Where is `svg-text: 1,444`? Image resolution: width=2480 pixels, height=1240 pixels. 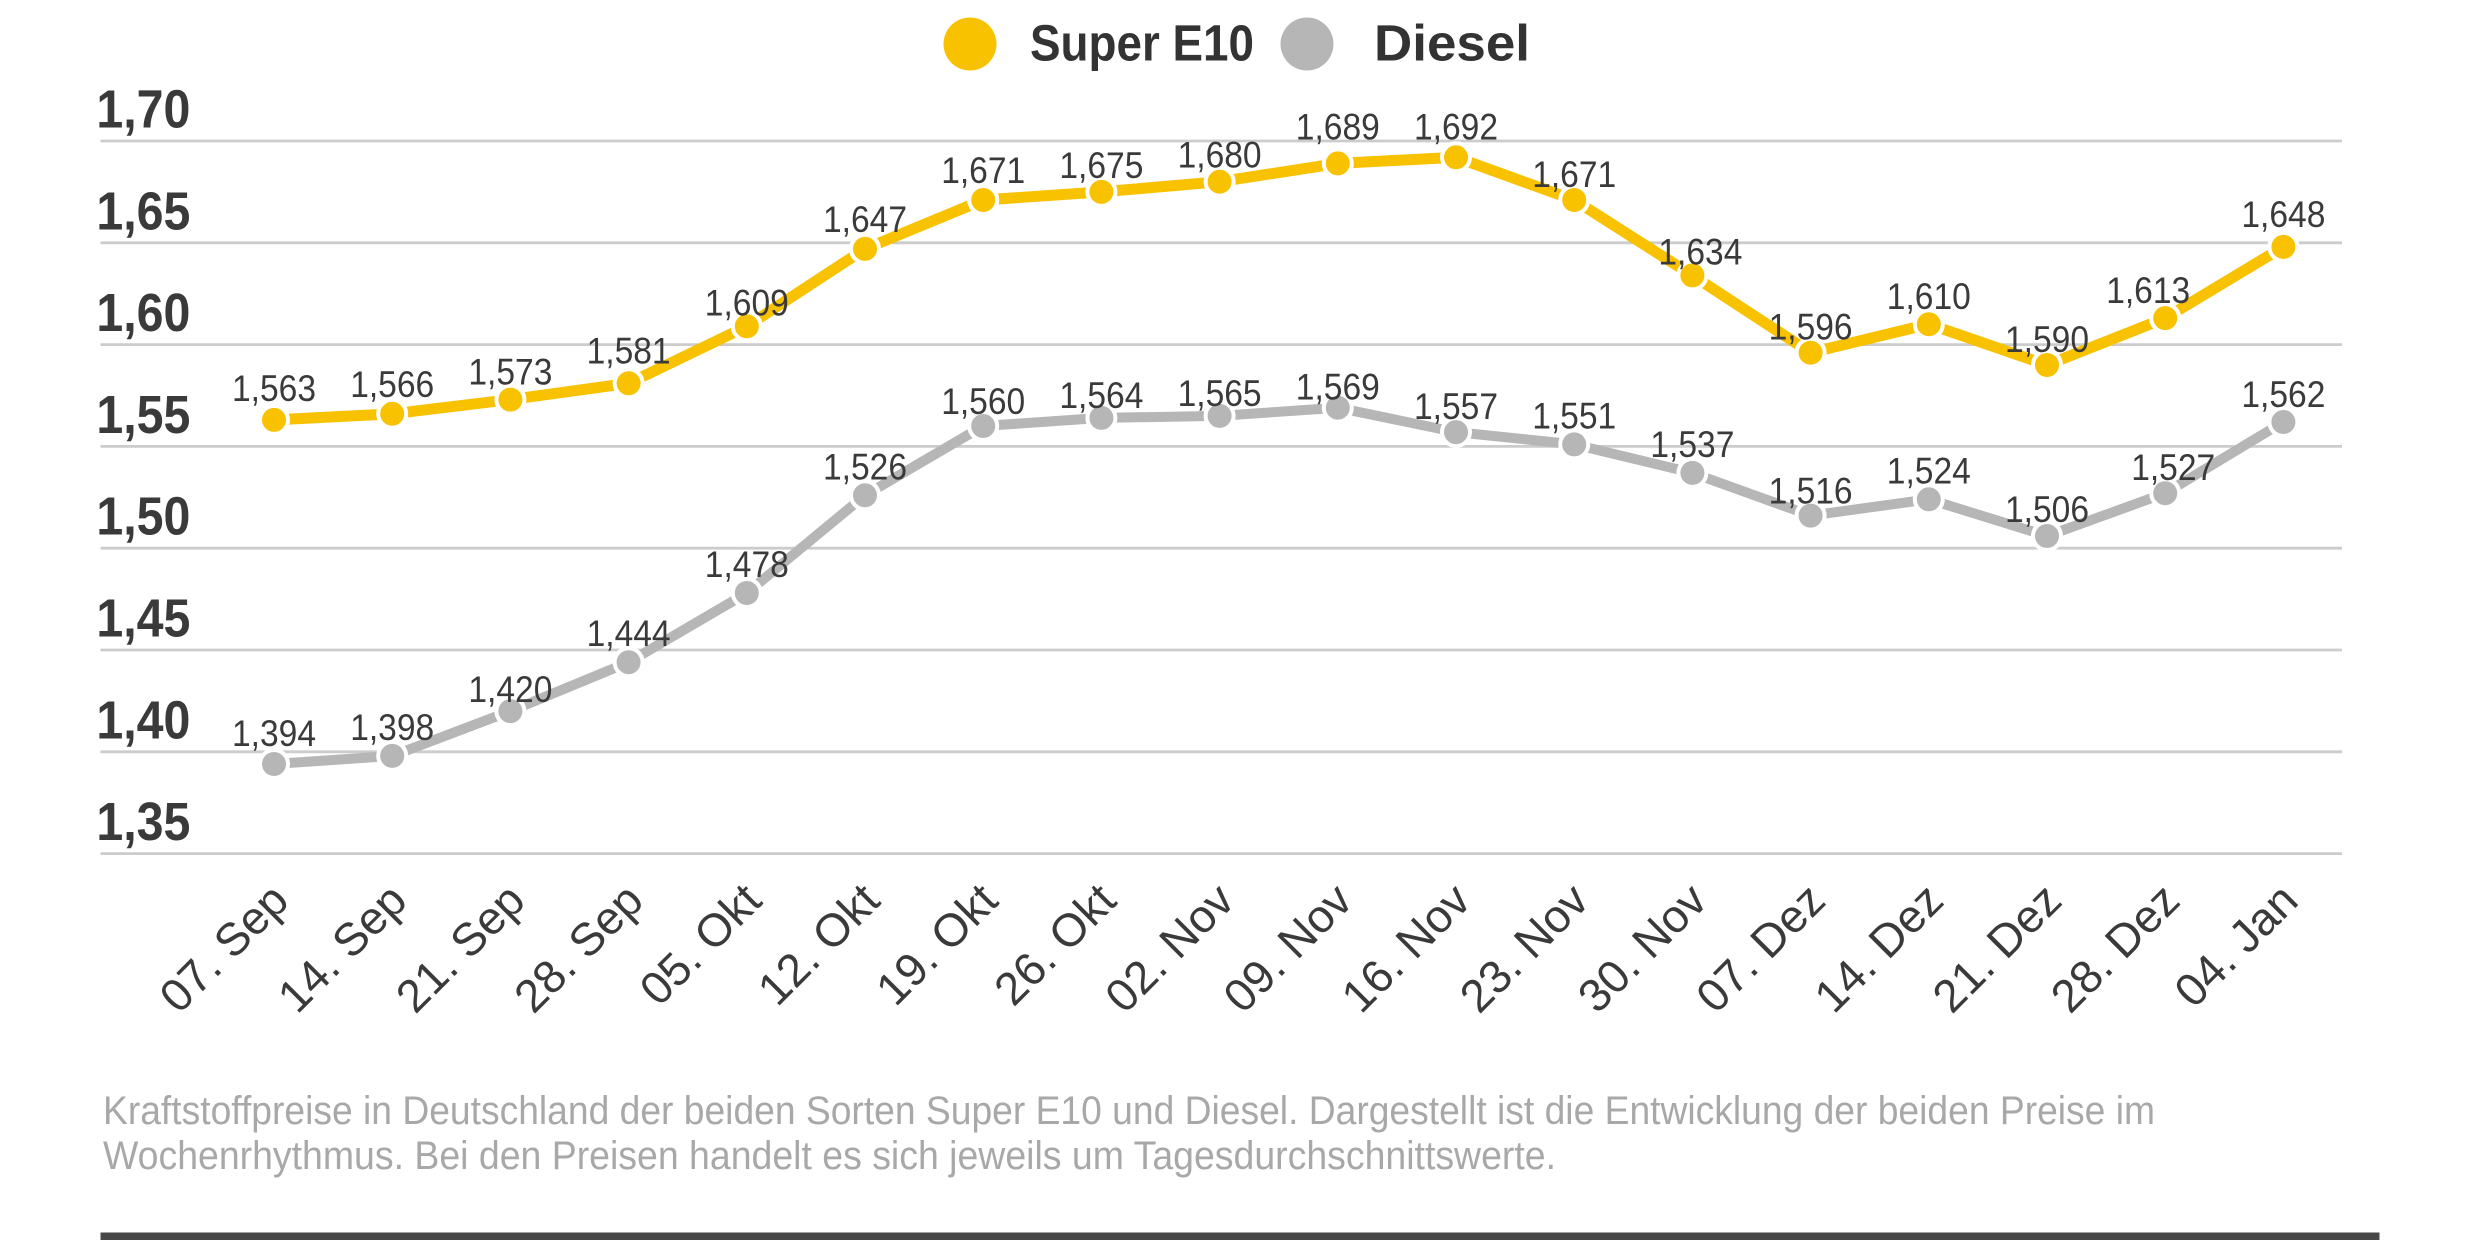 svg-text: 1,444 is located at coordinates (629, 633).